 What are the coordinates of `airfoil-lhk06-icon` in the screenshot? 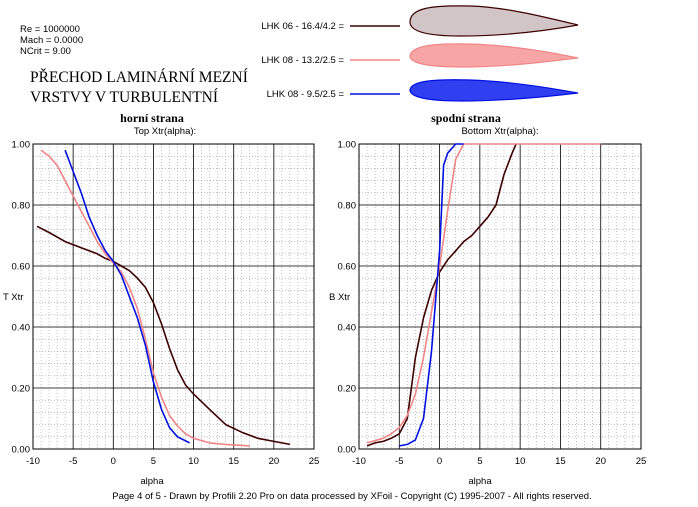 It's located at (494, 21).